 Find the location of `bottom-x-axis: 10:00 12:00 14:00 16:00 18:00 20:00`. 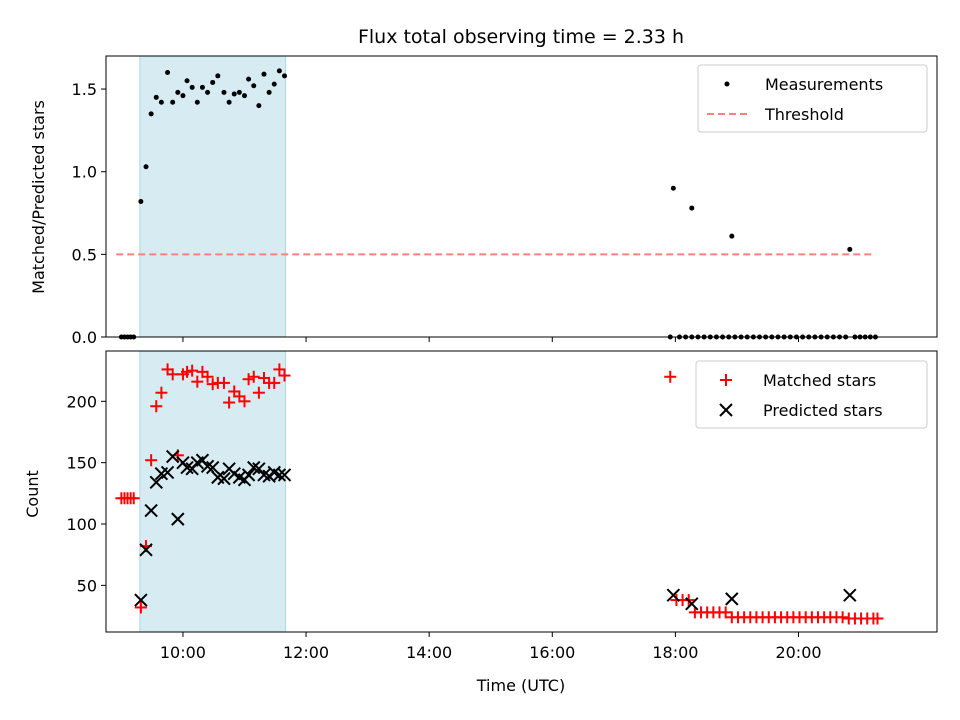

bottom-x-axis: 10:00 12:00 14:00 16:00 18:00 20:00 is located at coordinates (491, 647).